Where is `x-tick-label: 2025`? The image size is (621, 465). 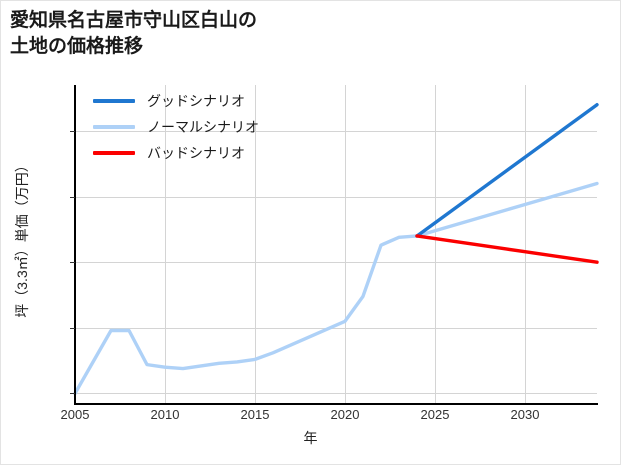 x-tick-label: 2025 is located at coordinates (435, 414).